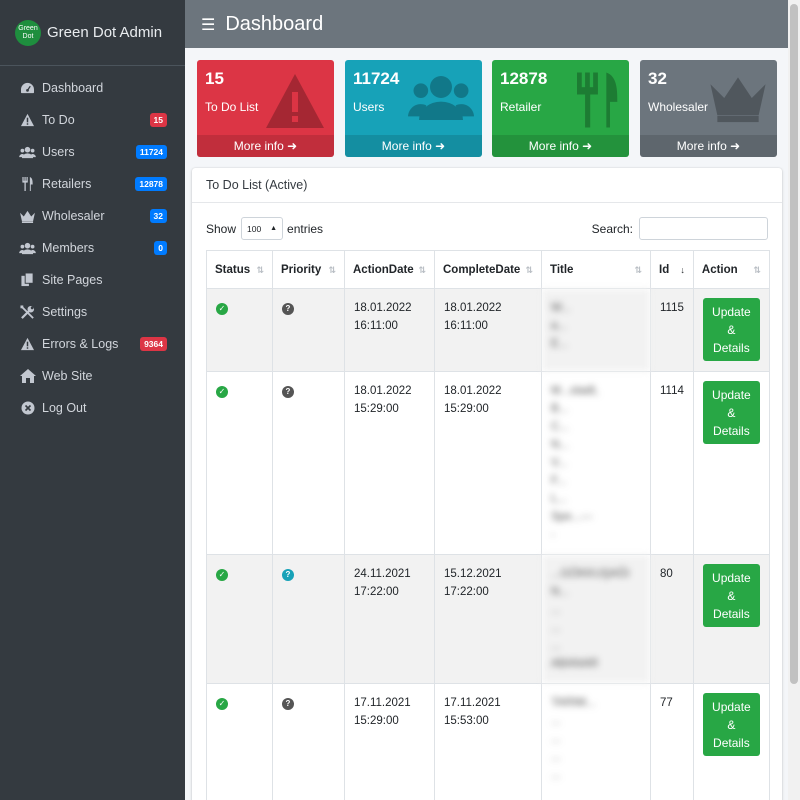 The height and width of the screenshot is (800, 800). I want to click on info-box-label: To Do List, so click(232, 107).